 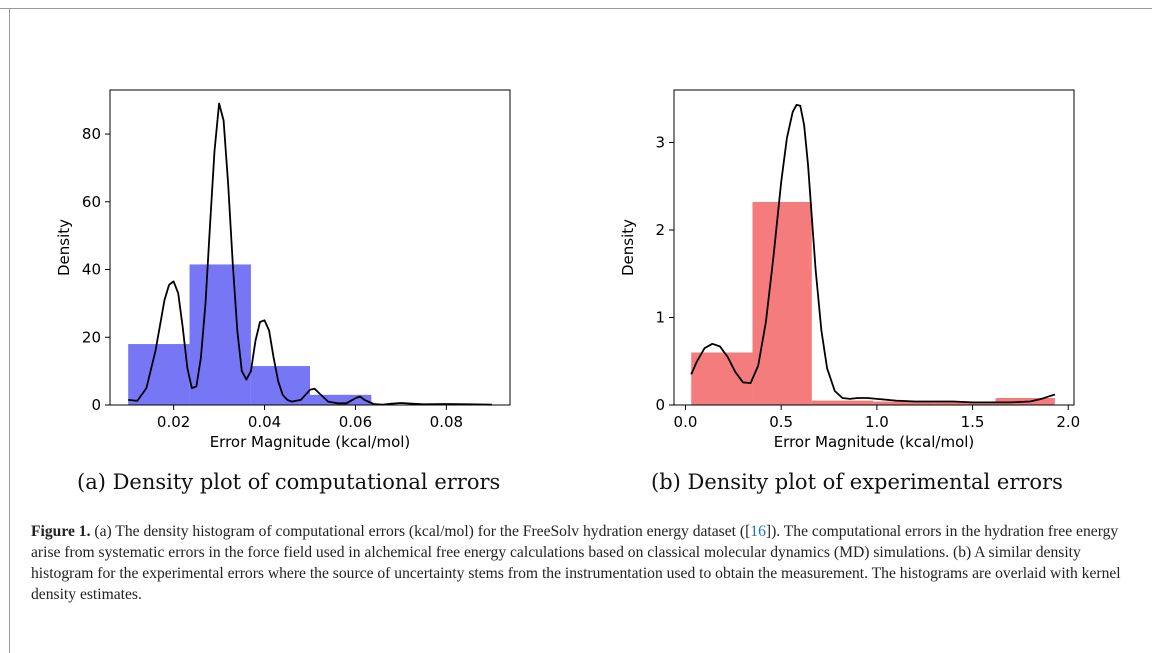 What do you see at coordinates (857, 482) in the screenshot?
I see `subcaption-b: (b) Density plot of experimental errors` at bounding box center [857, 482].